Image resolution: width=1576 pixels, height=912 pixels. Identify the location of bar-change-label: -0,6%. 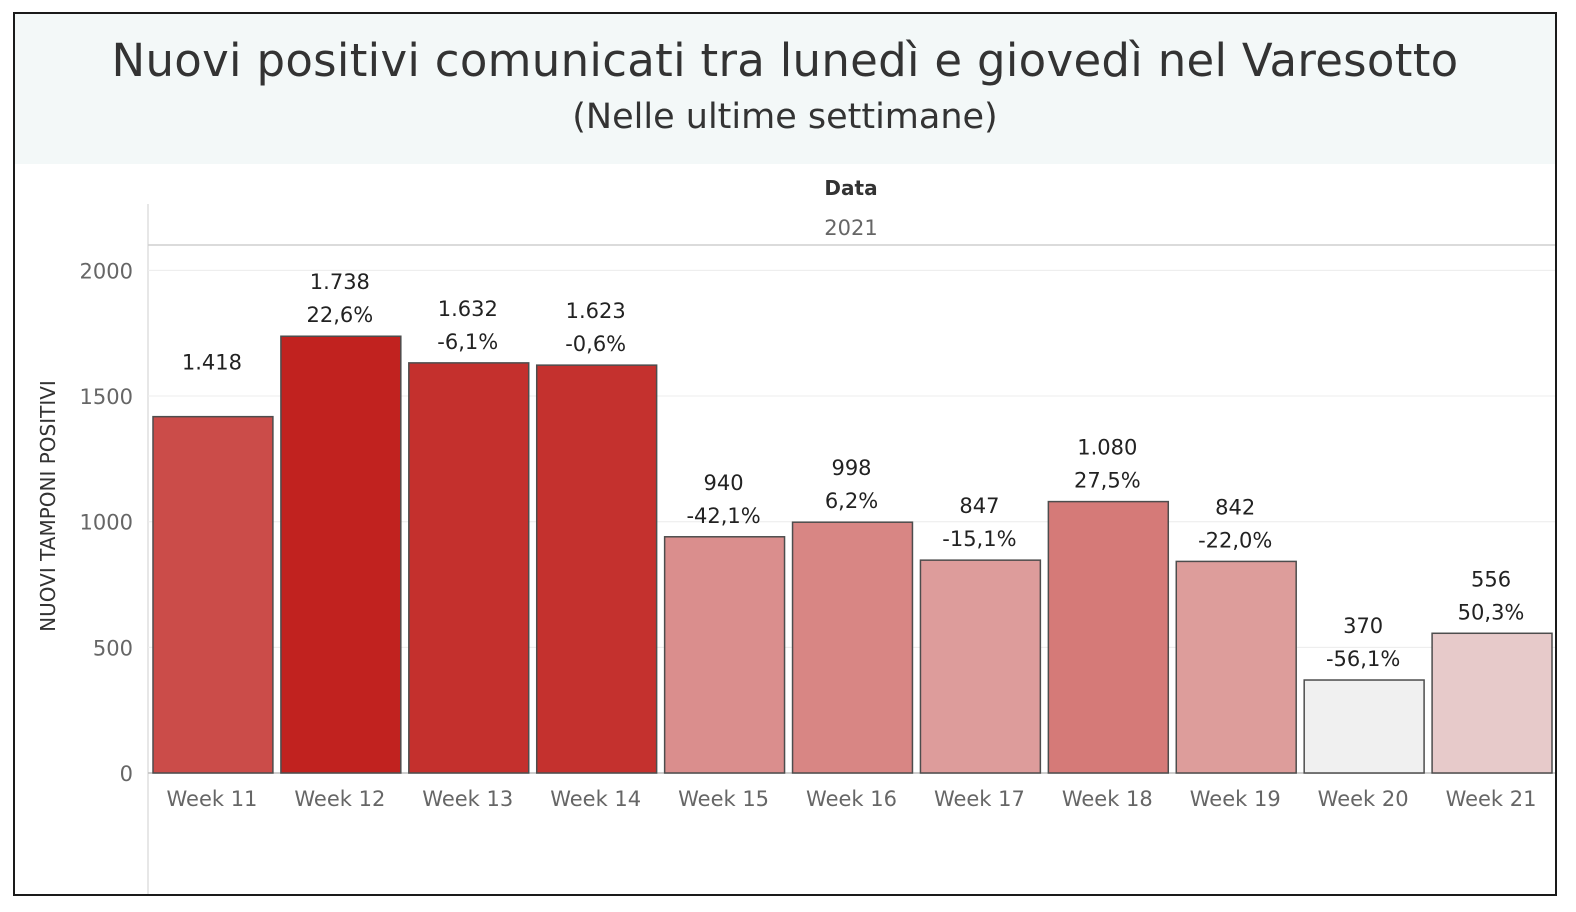
(595, 344).